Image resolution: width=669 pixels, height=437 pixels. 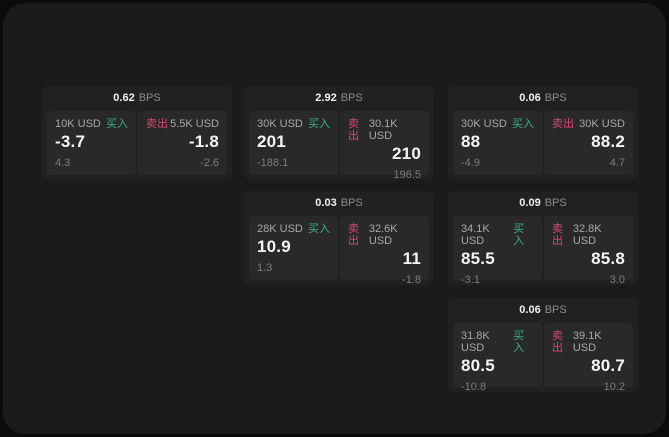 I want to click on buy-amount: 31.8K USD, so click(x=475, y=342).